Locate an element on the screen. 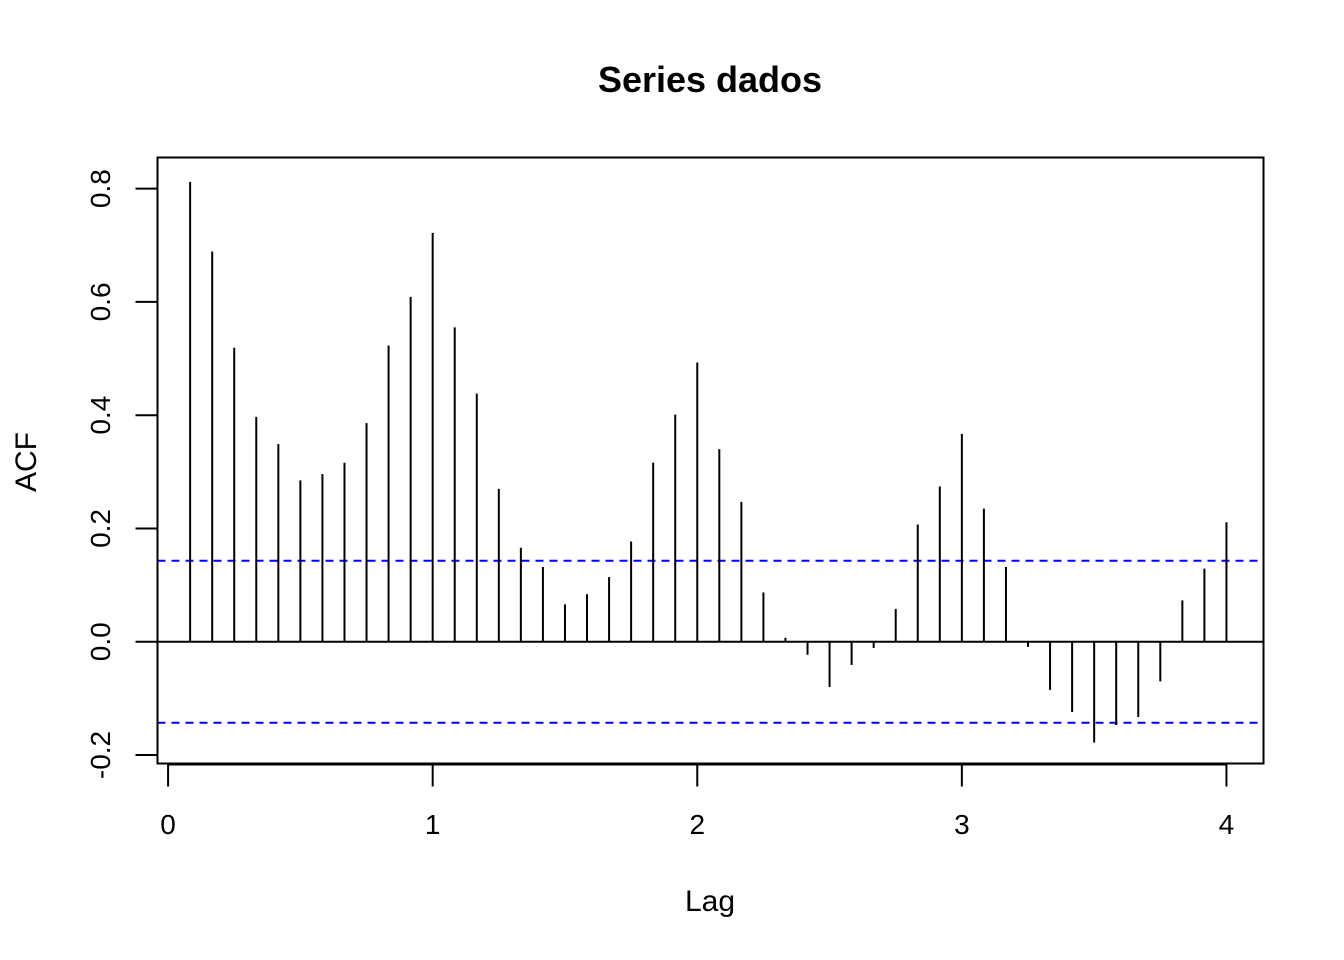  x-tick-label: 1 is located at coordinates (433, 824).